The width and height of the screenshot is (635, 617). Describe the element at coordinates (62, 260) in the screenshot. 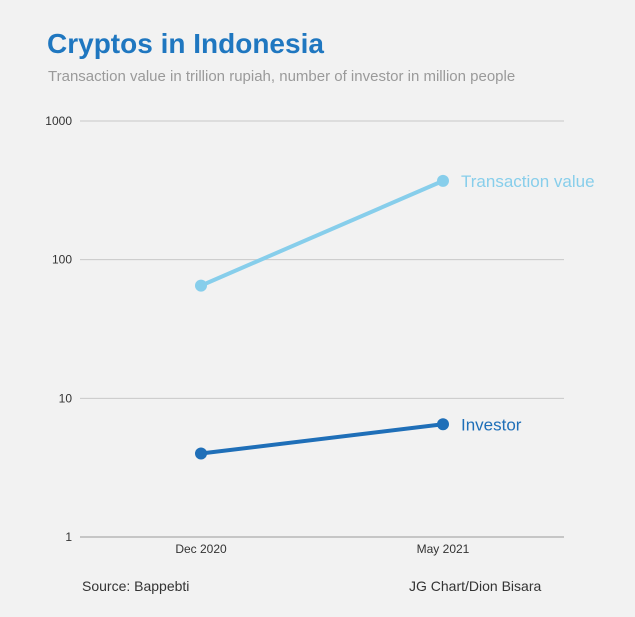

I see `y-tick-label: 100` at that location.